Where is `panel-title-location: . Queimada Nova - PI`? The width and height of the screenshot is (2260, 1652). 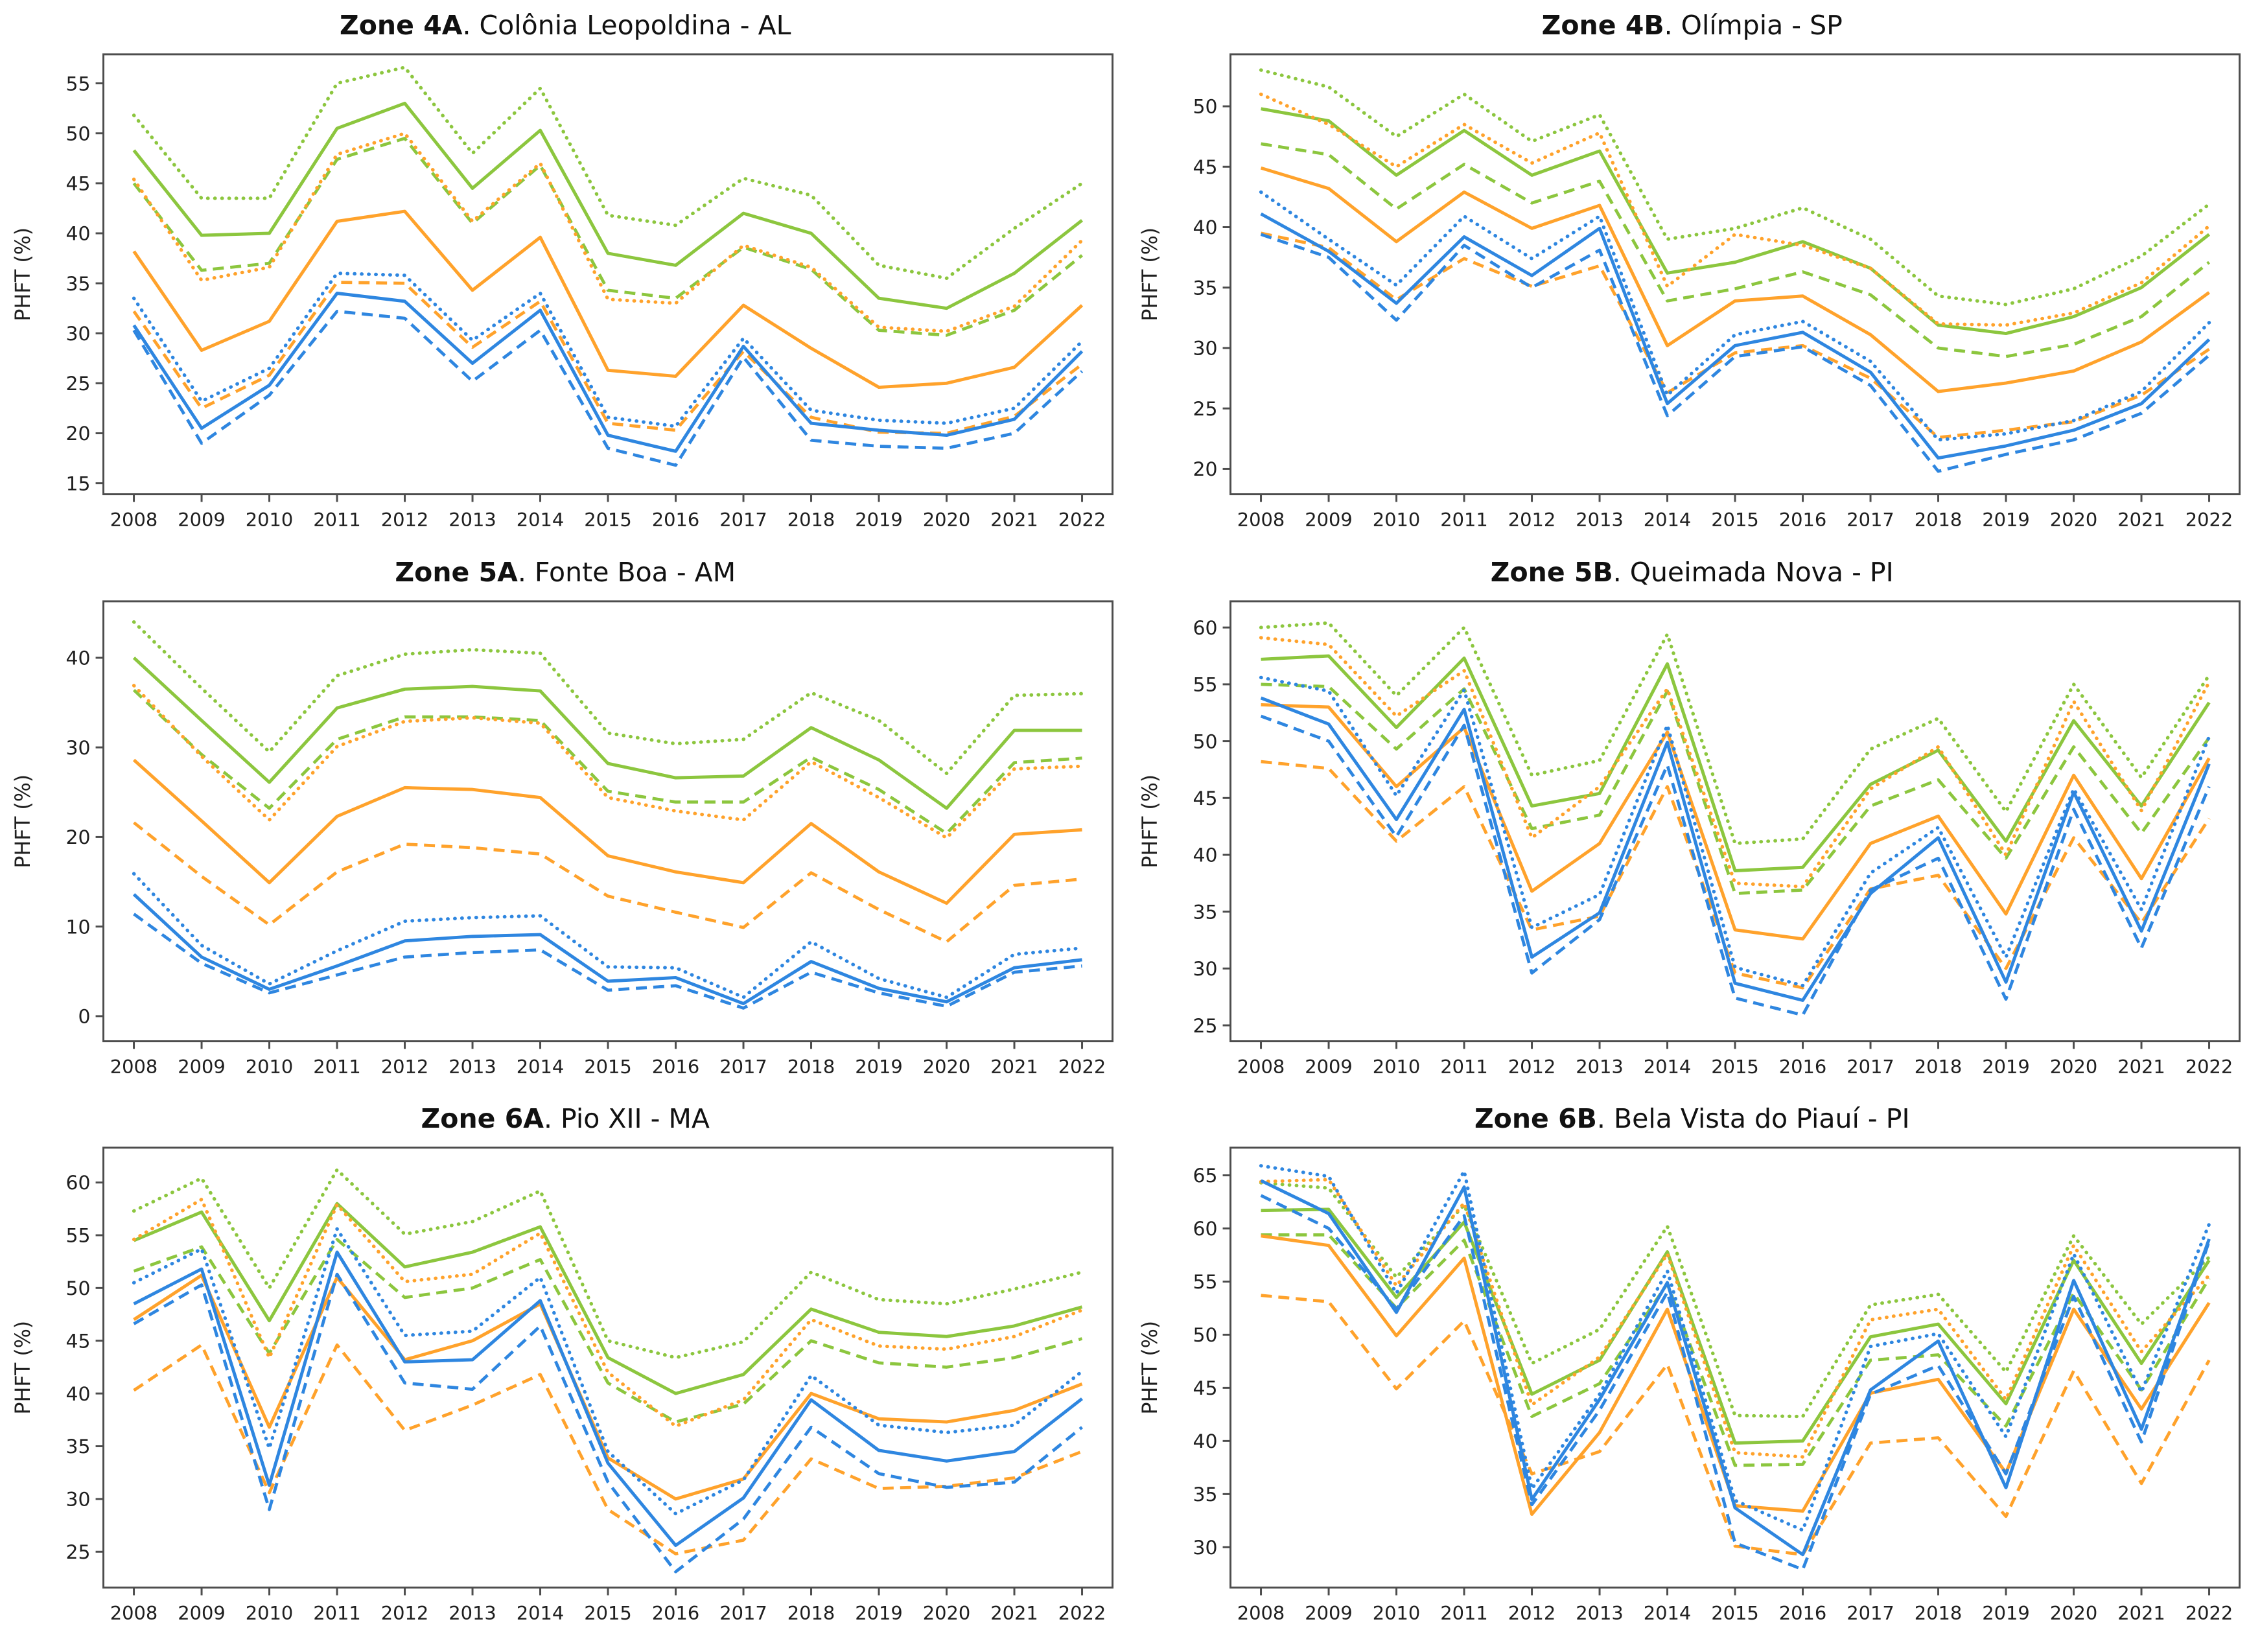 panel-title-location: . Queimada Nova - PI is located at coordinates (1753, 572).